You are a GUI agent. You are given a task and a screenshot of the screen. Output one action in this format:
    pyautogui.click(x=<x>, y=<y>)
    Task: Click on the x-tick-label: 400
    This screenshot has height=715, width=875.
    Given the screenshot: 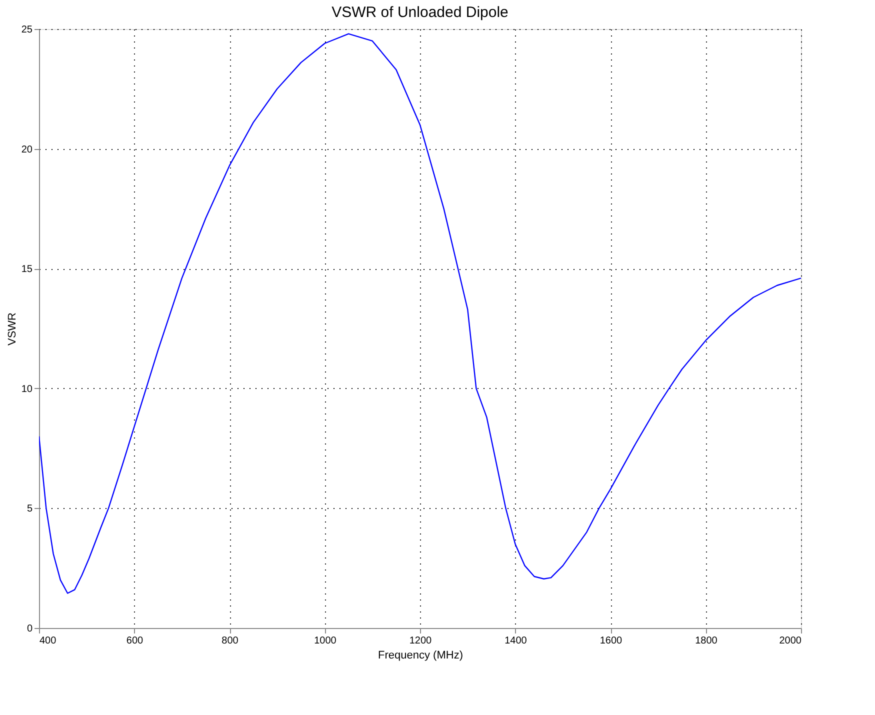 What is the action you would take?
    pyautogui.click(x=48, y=641)
    